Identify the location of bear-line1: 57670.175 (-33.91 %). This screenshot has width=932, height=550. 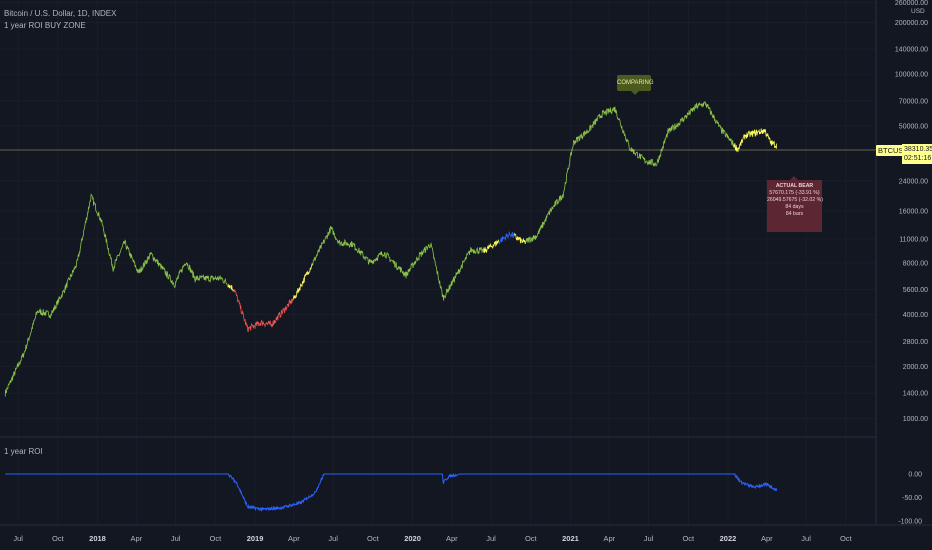
(794, 193).